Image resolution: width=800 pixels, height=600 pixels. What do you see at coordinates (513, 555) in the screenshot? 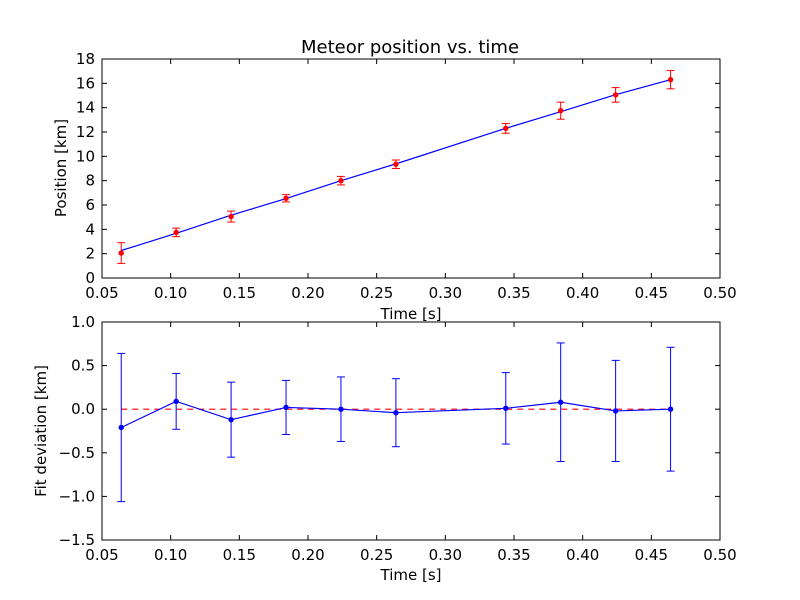
I see `deviation-x-tick-label: 0.35` at bounding box center [513, 555].